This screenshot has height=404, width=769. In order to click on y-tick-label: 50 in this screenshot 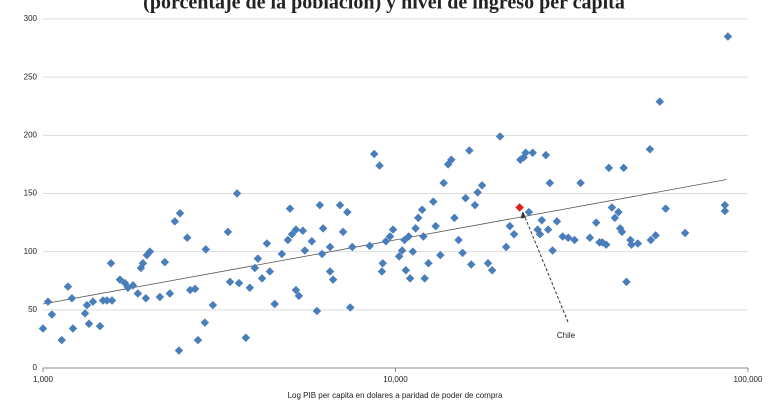, I will do `click(32, 309)`.